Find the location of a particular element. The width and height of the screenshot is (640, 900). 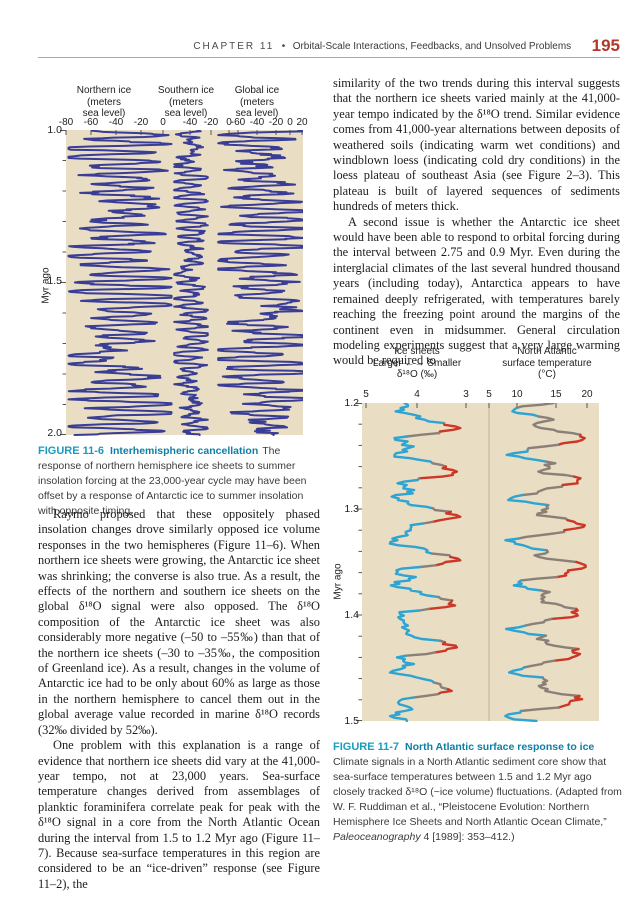

figure6-caption-label: FIGURE 11-6 is located at coordinates (71, 451).